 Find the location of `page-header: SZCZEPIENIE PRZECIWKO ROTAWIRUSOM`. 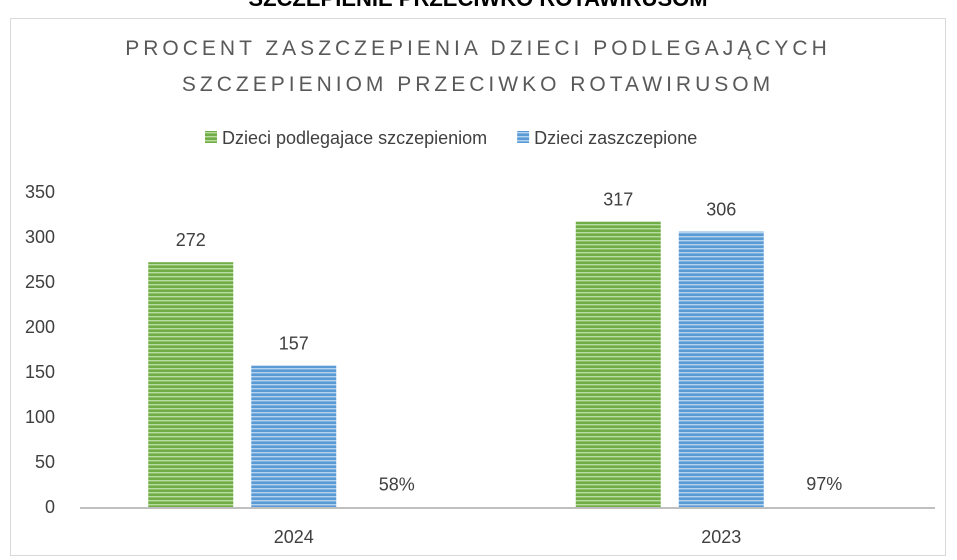

page-header: SZCZEPIENIE PRZECIWKO ROTAWIRUSOM is located at coordinates (477, 5).